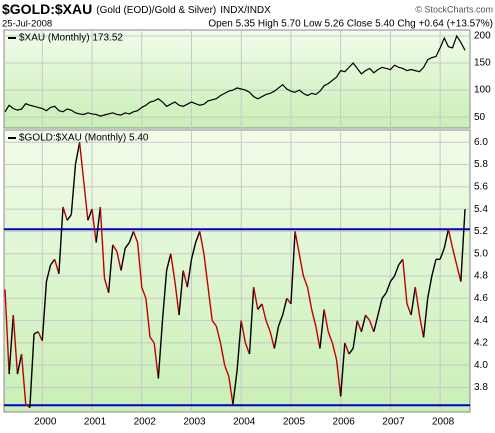 The image size is (495, 433). Describe the element at coordinates (481, 186) in the screenshot. I see `y-tick-label: 5.6` at that location.